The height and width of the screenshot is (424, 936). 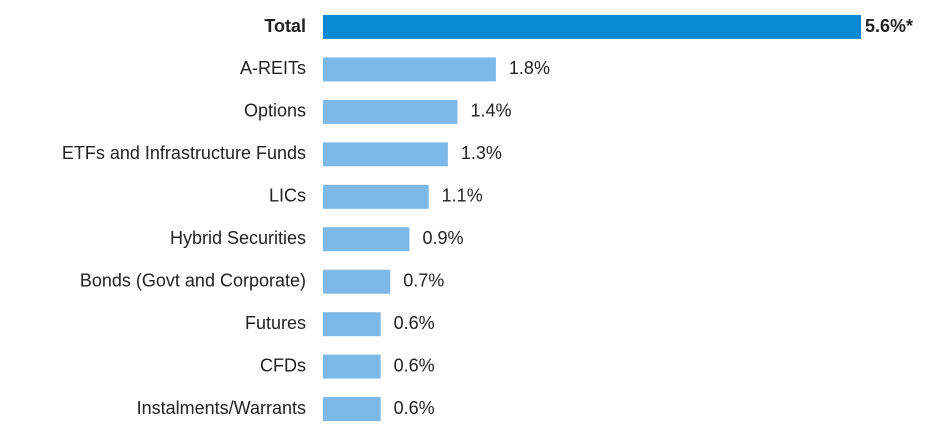 I want to click on category-label: Hybrid Securities, so click(x=238, y=238).